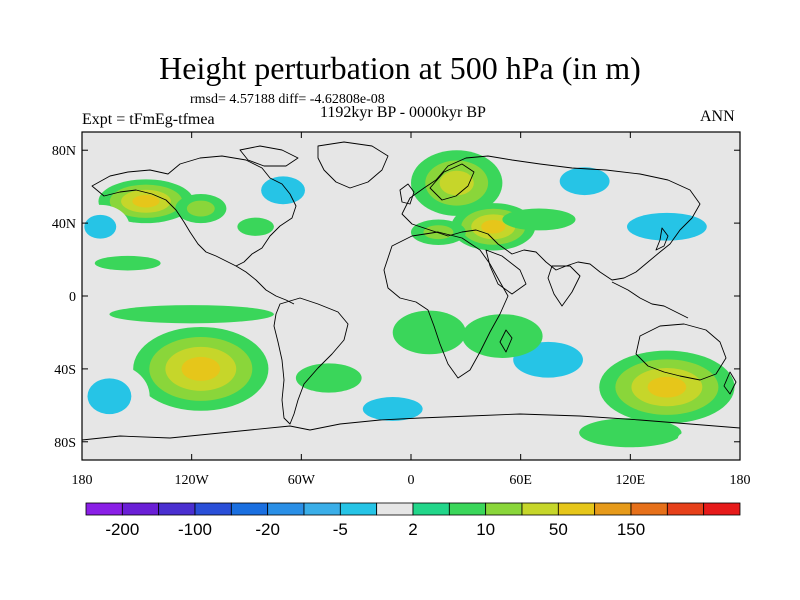 The height and width of the screenshot is (600, 800). What do you see at coordinates (265, 285) in the screenshot?
I see `coast-central-america` at bounding box center [265, 285].